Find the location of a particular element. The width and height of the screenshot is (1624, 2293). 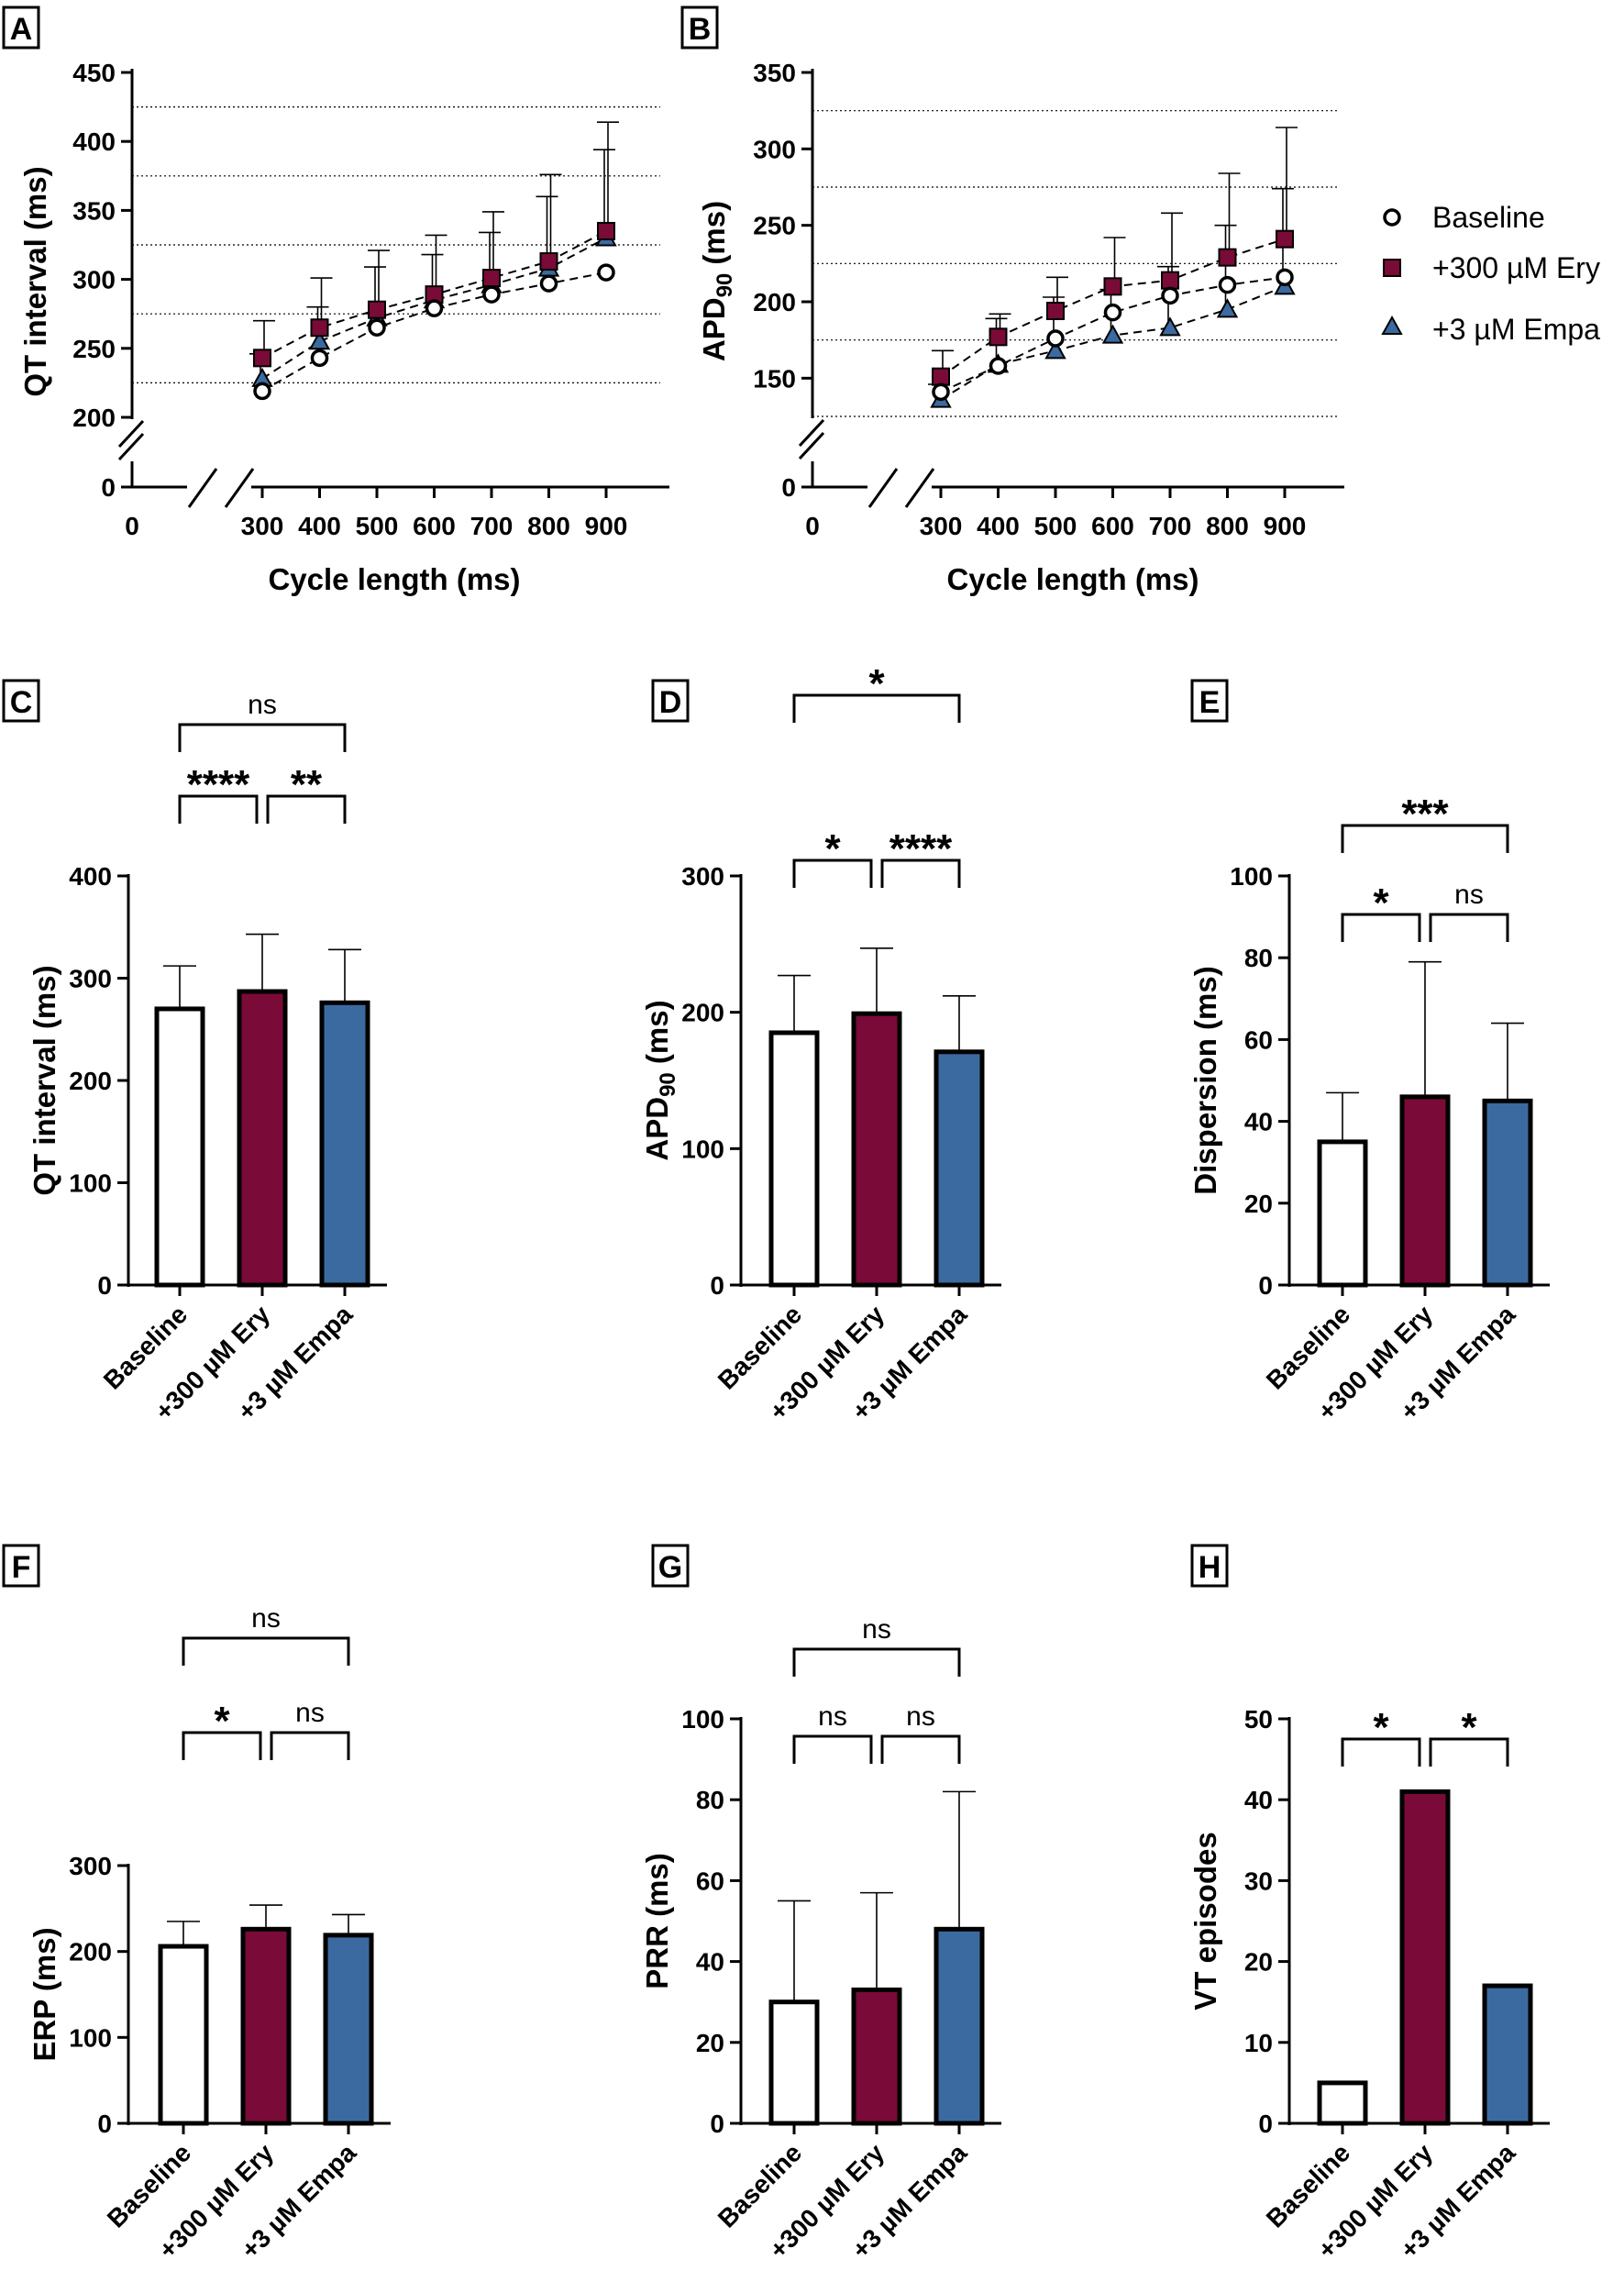

chart-b-x-origin-label: 0 is located at coordinates (812, 526).